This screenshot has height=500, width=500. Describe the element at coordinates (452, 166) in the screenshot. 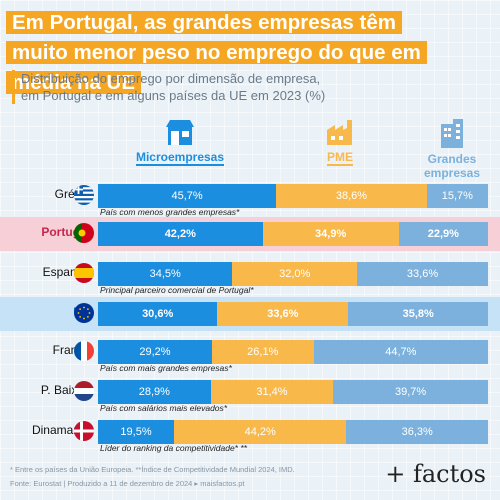

I see `legend-grandes-label: Grandes empresas` at that location.